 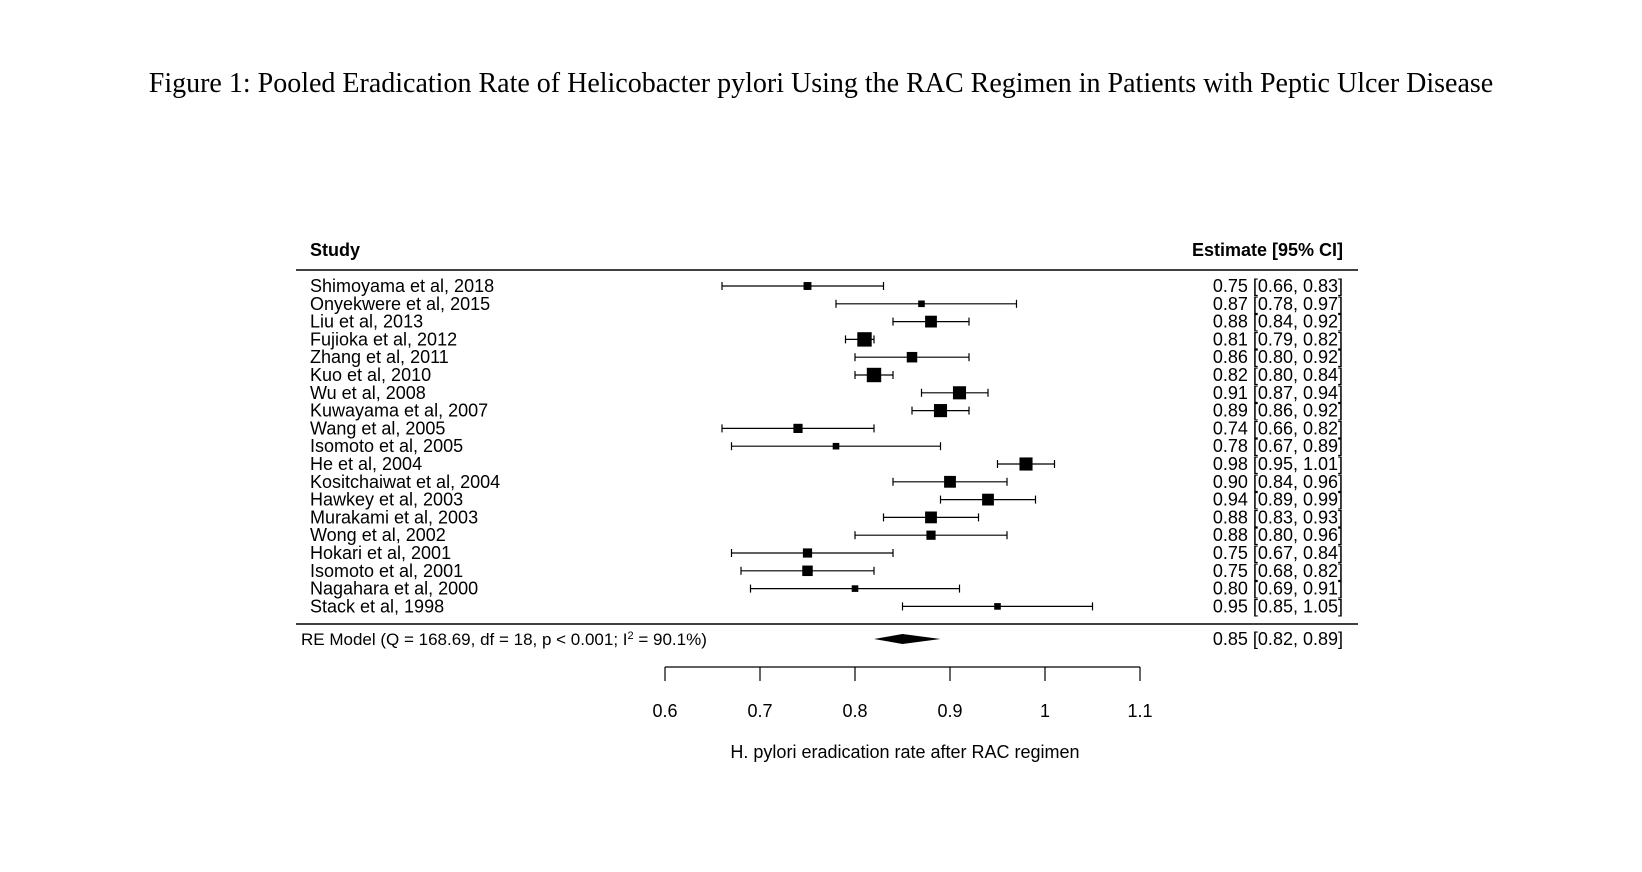 What do you see at coordinates (405, 482) in the screenshot?
I see `study-name: Kositchaiwat et al, 2004` at bounding box center [405, 482].